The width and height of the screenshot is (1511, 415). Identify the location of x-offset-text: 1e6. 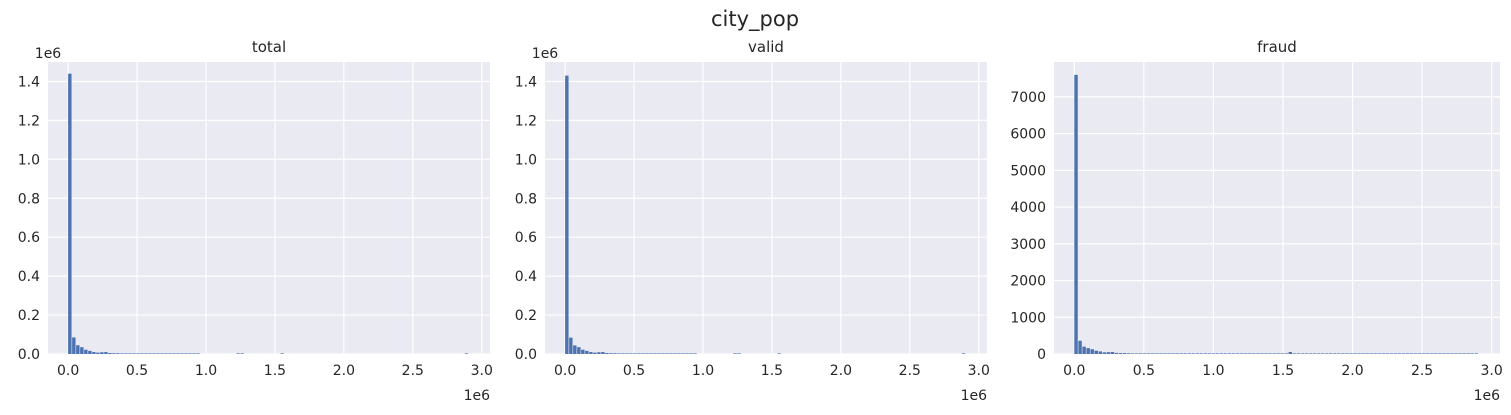
(1487, 396).